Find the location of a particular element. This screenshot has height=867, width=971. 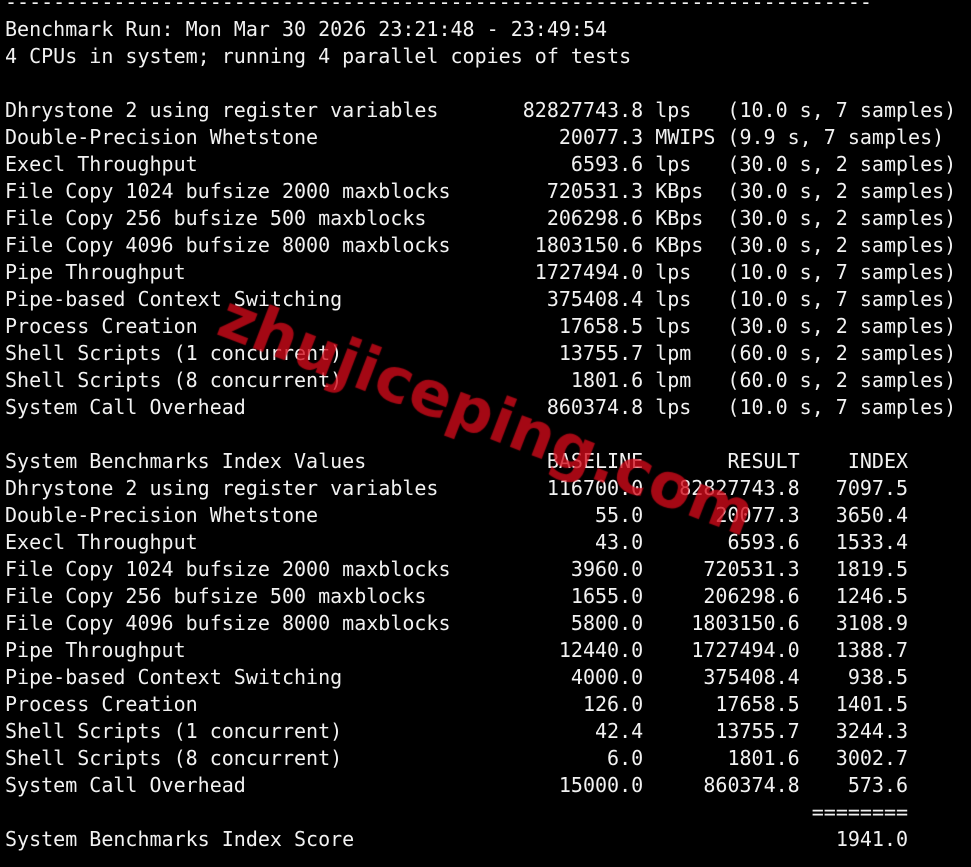

test-value: 17658.5 is located at coordinates (601, 326).